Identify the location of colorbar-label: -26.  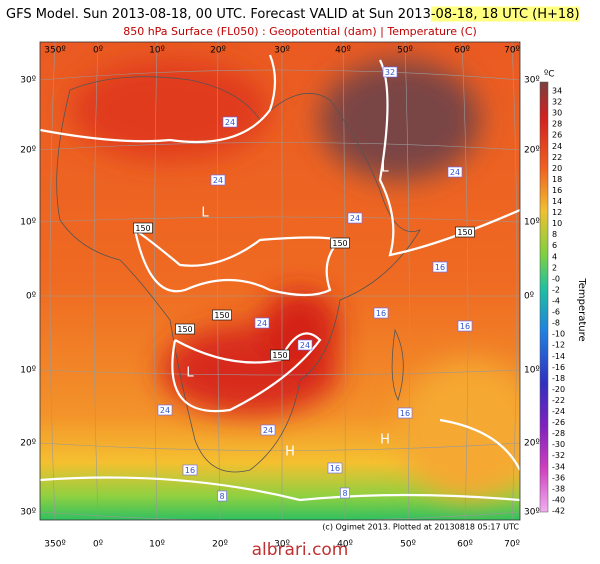
(558, 422).